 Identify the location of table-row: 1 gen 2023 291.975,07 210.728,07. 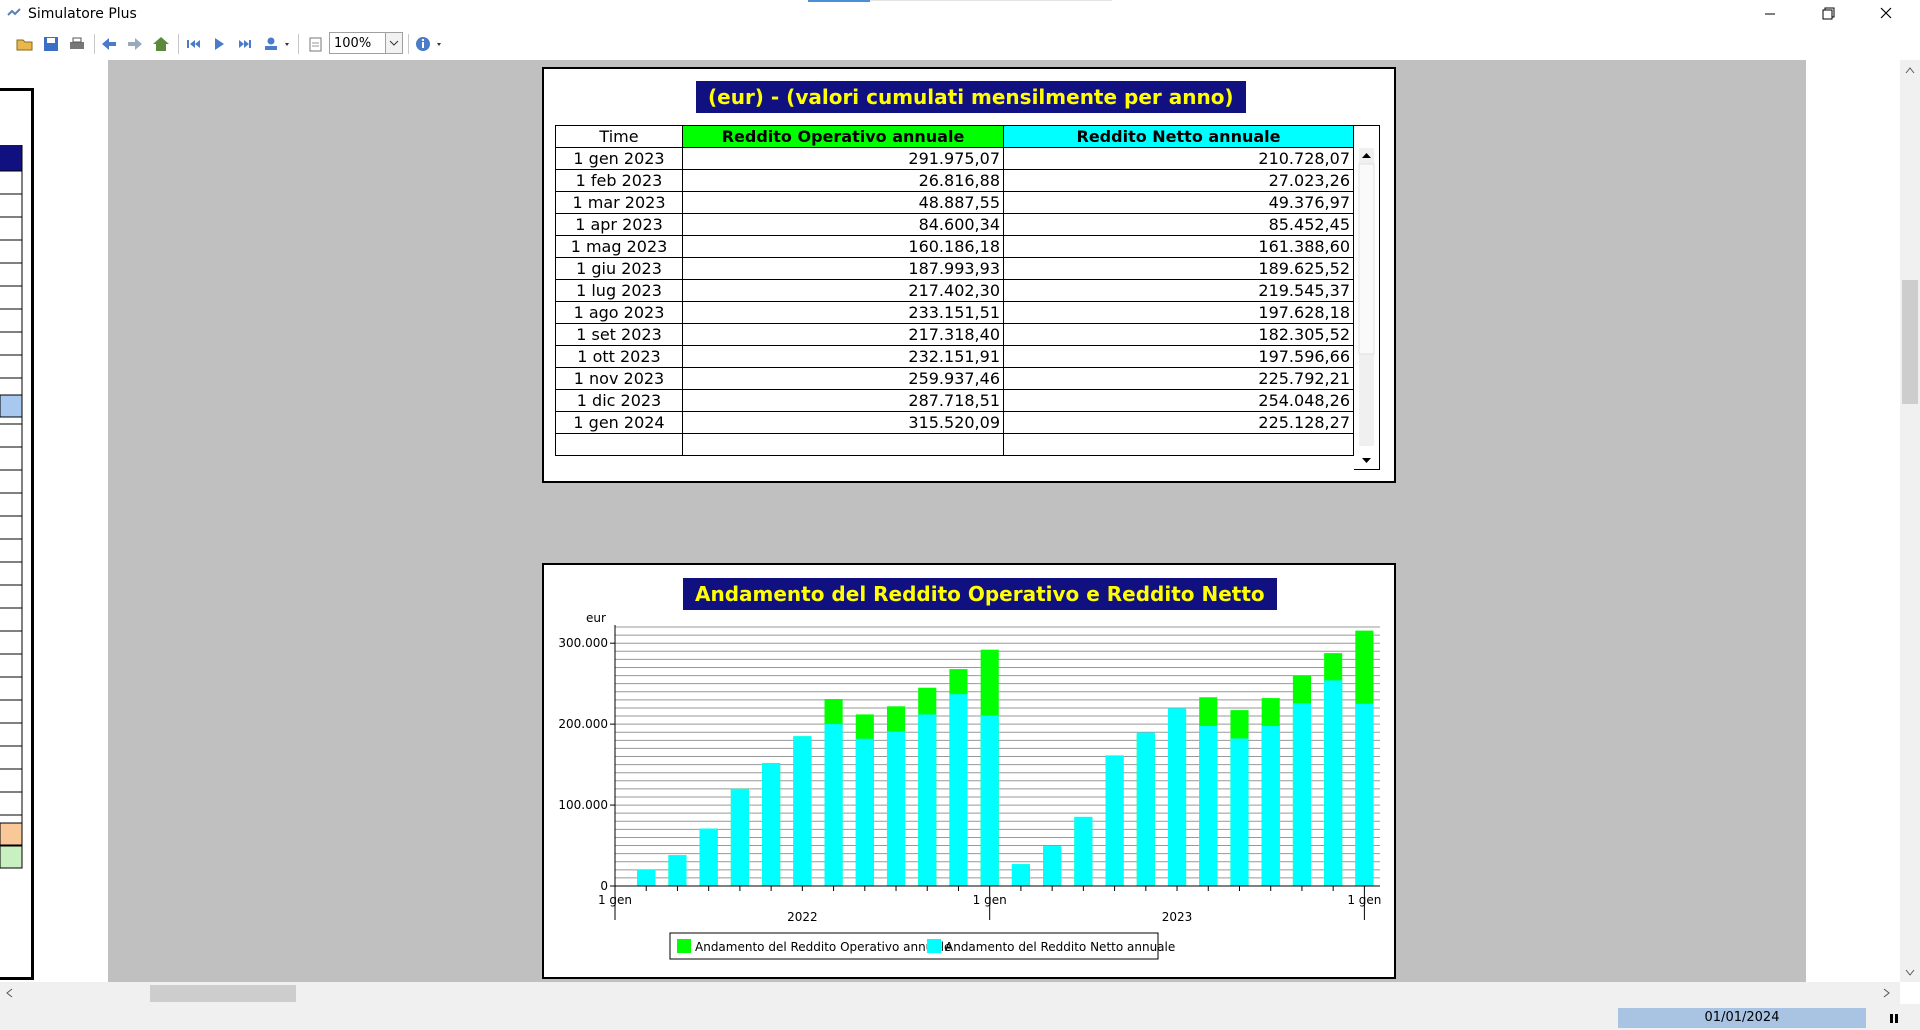
(954, 158).